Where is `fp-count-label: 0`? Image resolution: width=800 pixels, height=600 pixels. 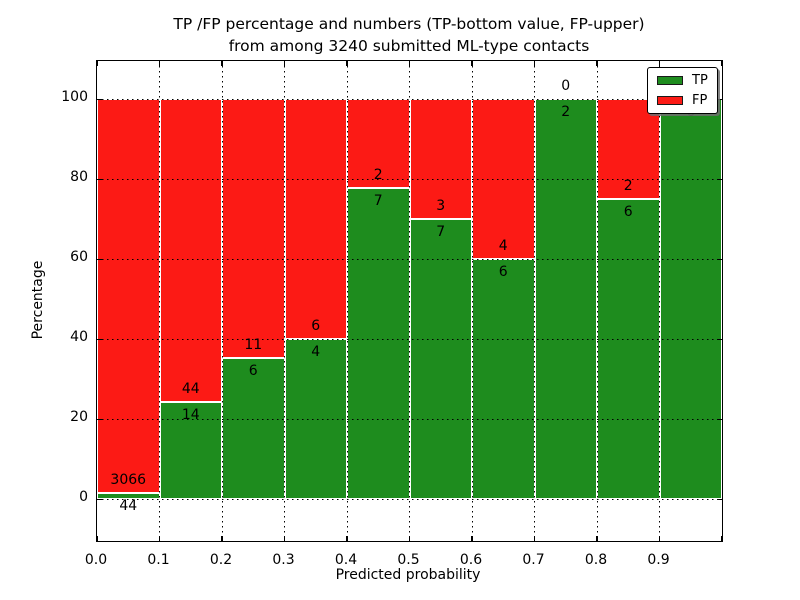 fp-count-label: 0 is located at coordinates (566, 86).